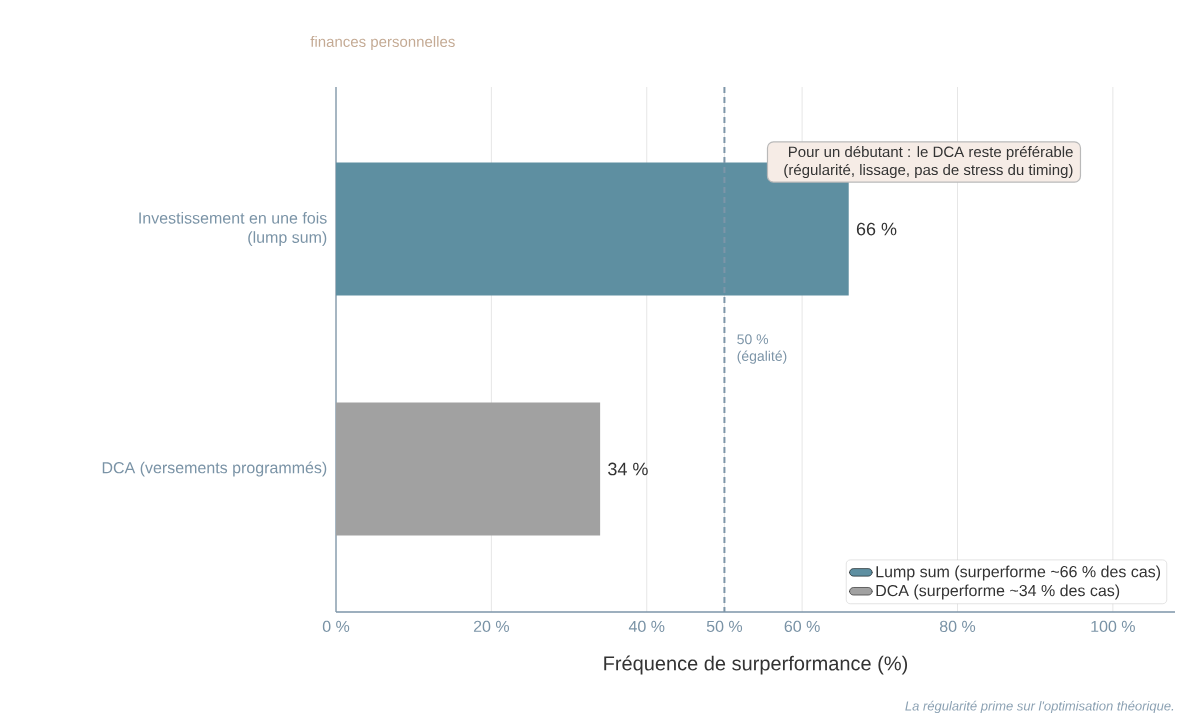  I want to click on legend-label: DCA (surperforme ~34 % des cas), so click(998, 592).